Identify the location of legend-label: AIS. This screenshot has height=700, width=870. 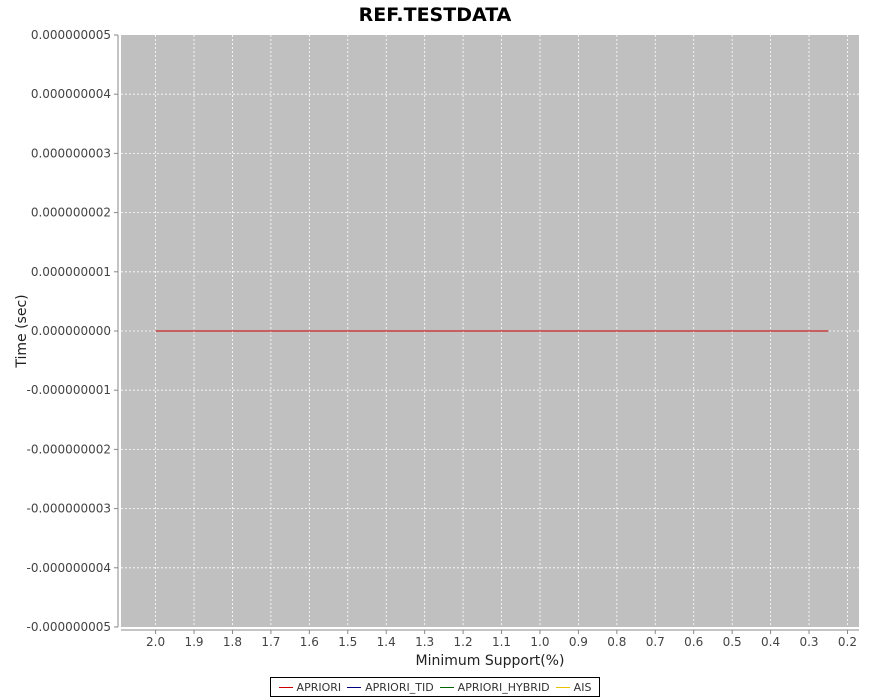
(582, 687).